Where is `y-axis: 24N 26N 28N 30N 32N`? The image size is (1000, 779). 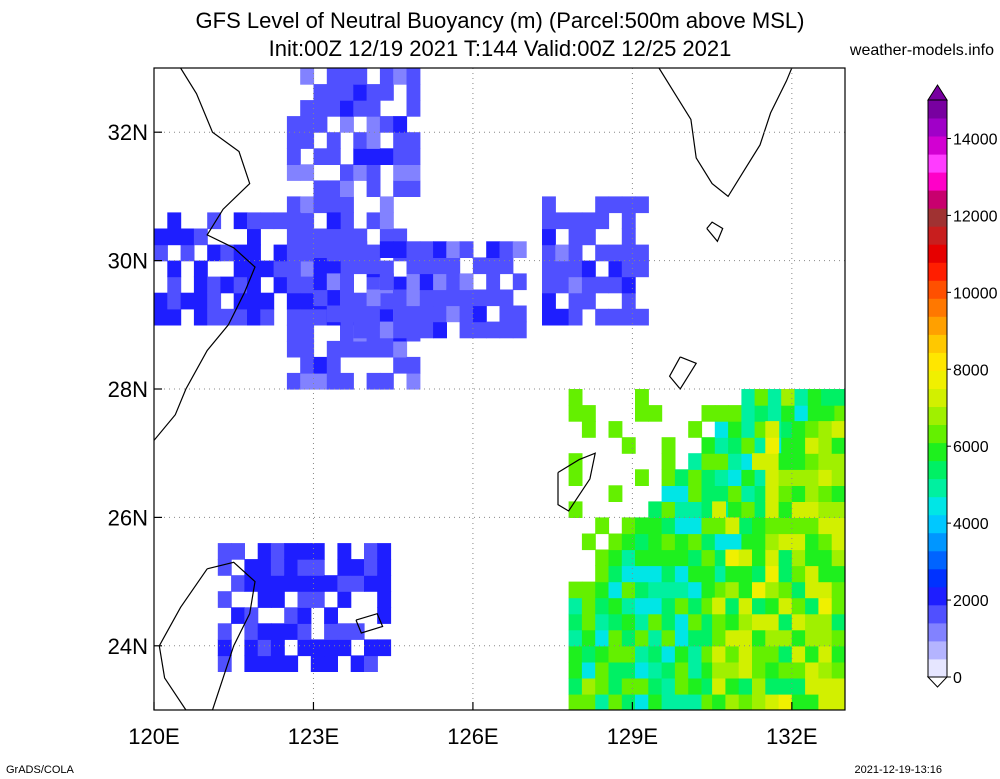
y-axis: 24N 26N 28N 30N 32N is located at coordinates (135, 389).